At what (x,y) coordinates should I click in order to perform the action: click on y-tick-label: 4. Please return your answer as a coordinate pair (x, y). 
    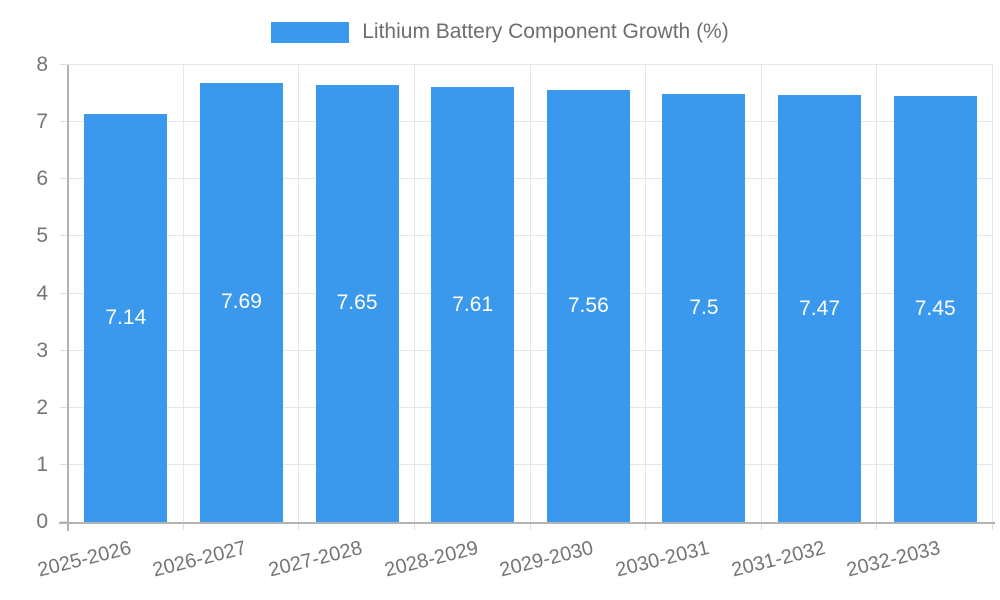
    Looking at the image, I should click on (42, 293).